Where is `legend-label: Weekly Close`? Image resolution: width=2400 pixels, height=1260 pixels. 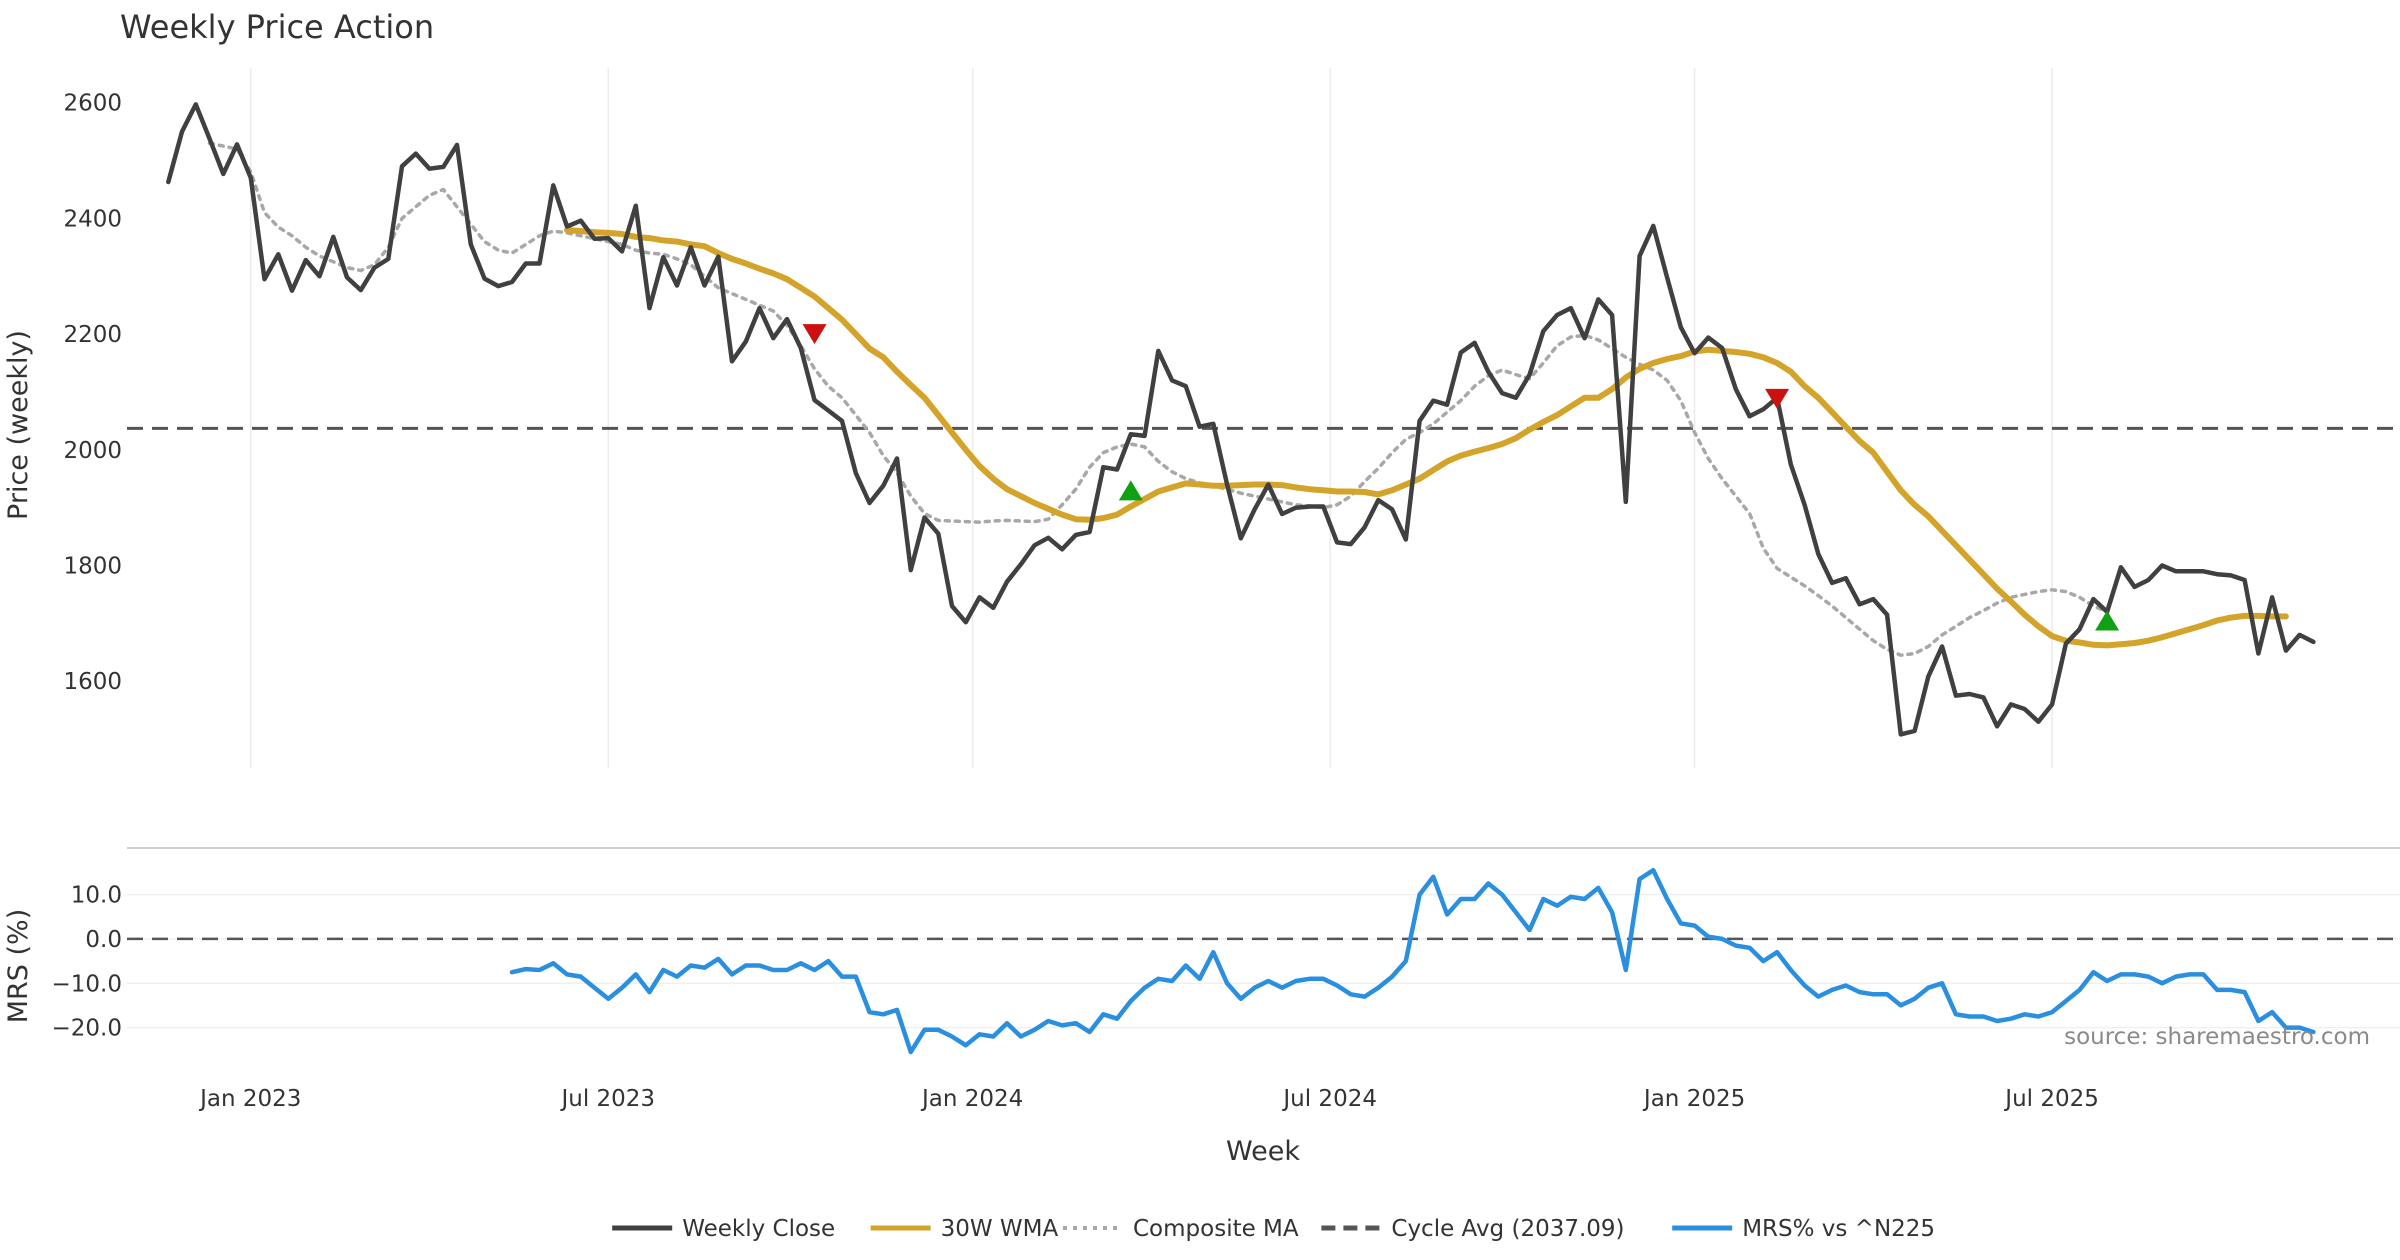
legend-label: Weekly Close is located at coordinates (758, 1229).